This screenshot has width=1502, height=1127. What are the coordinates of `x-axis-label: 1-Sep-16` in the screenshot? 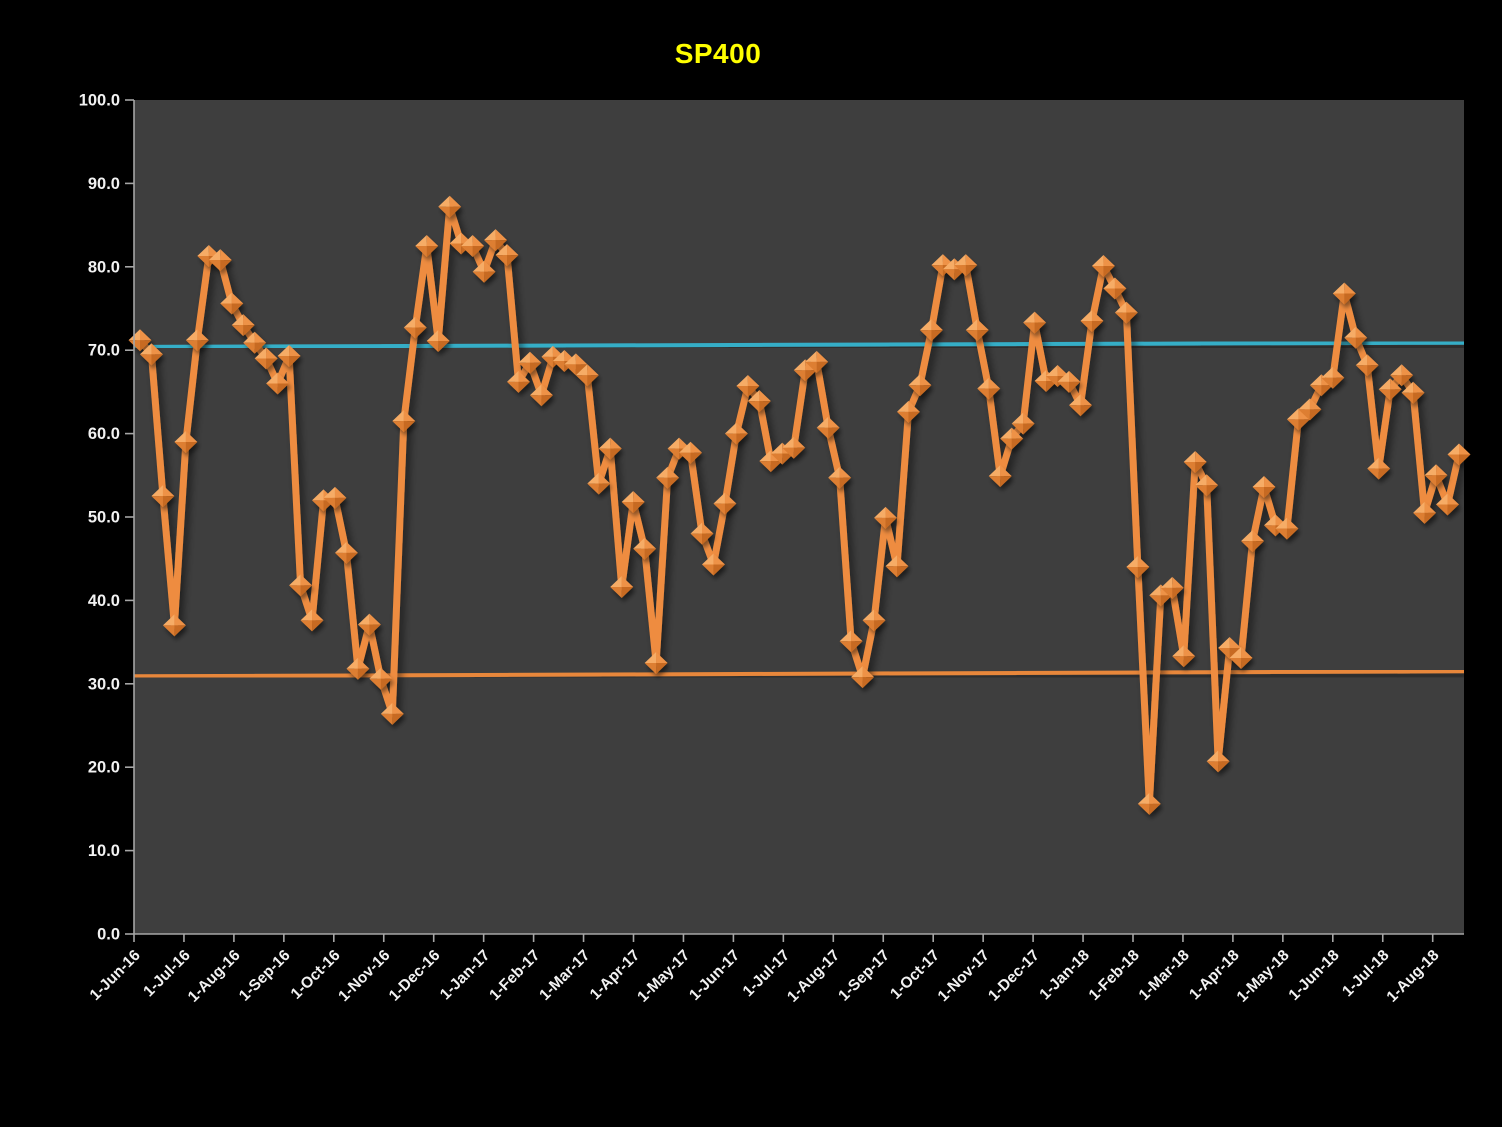 It's located at (265, 976).